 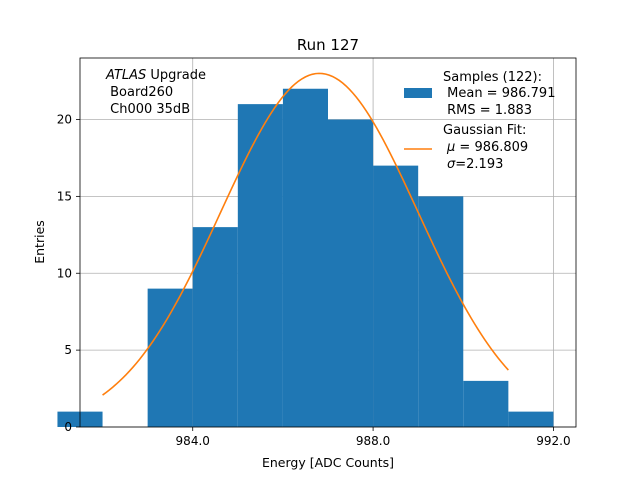 I want to click on legend-samples-mean: Mean = 986.791, so click(x=499, y=93).